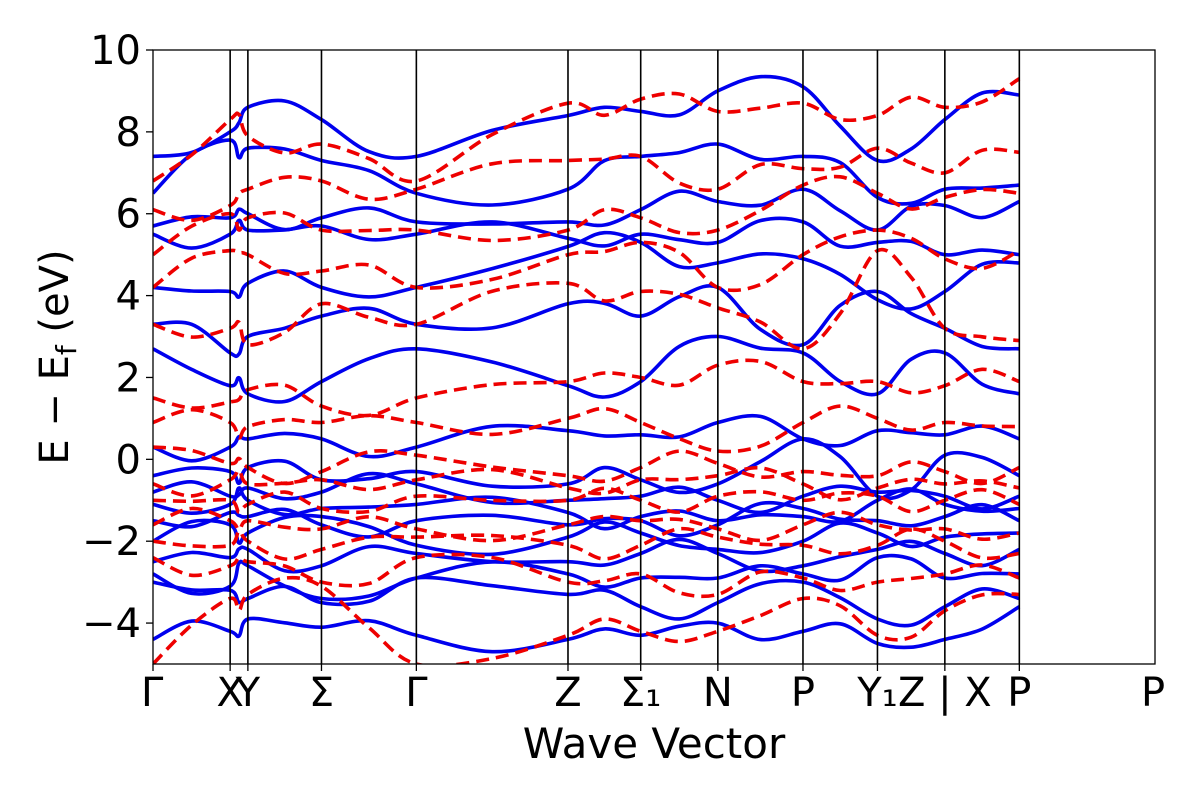  I want to click on x-tick-label: Z | X, so click(945, 693).